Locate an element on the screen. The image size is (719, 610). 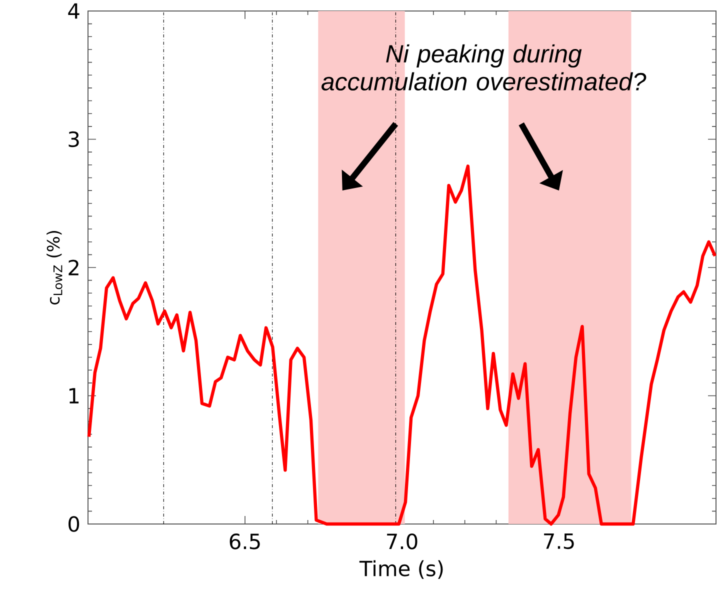
x-tick-label: 7.5 is located at coordinates (559, 542).